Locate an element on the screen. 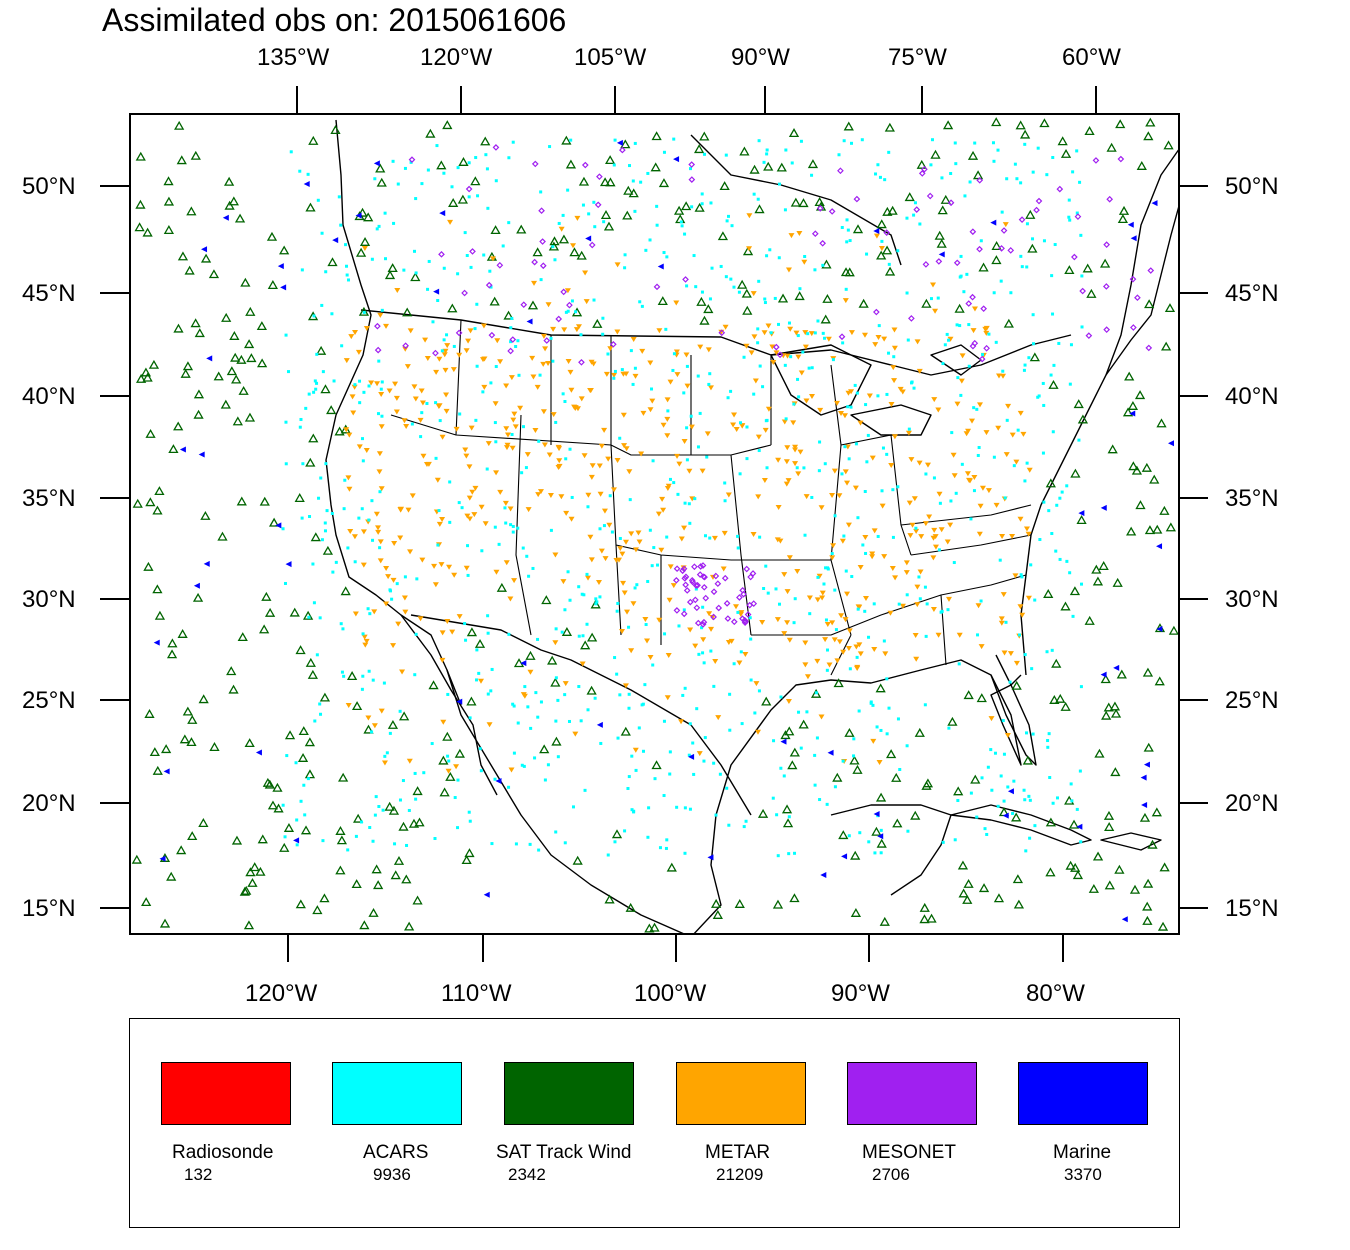 The height and width of the screenshot is (1250, 1350). left-lat-label-25n: 25°N is located at coordinates (49, 700).